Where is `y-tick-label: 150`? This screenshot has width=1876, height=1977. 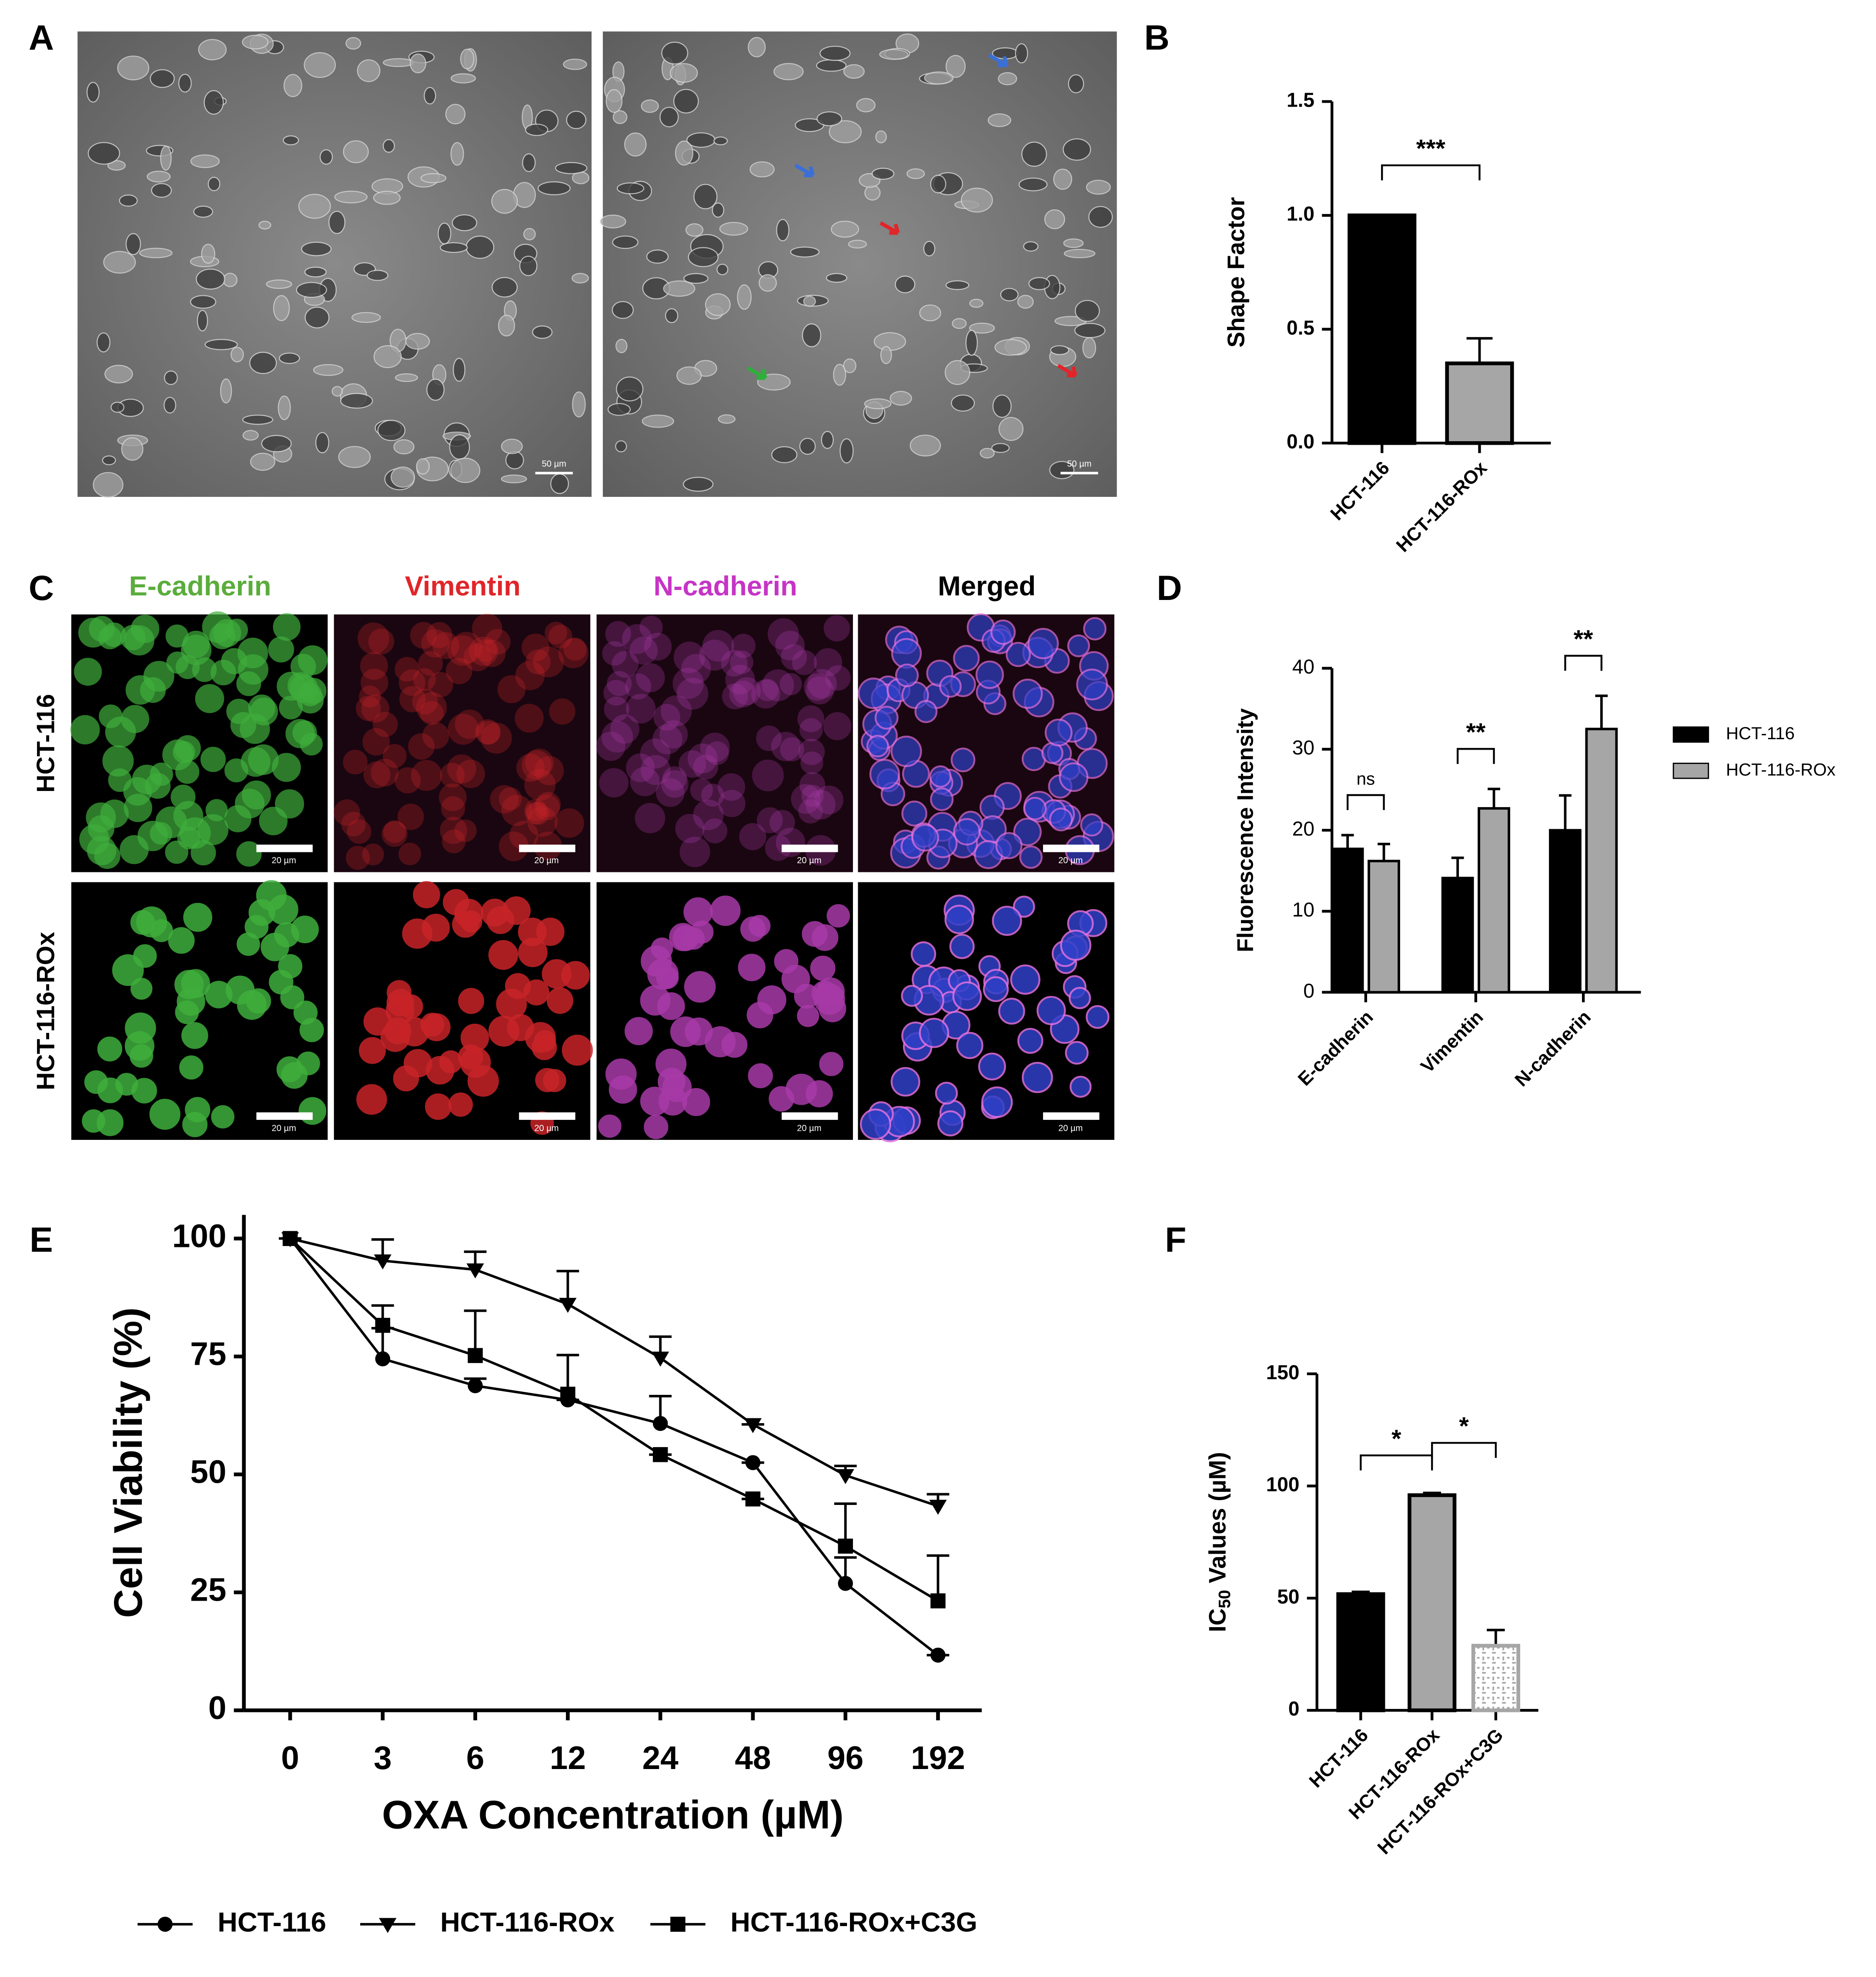
y-tick-label: 150 is located at coordinates (1283, 1372).